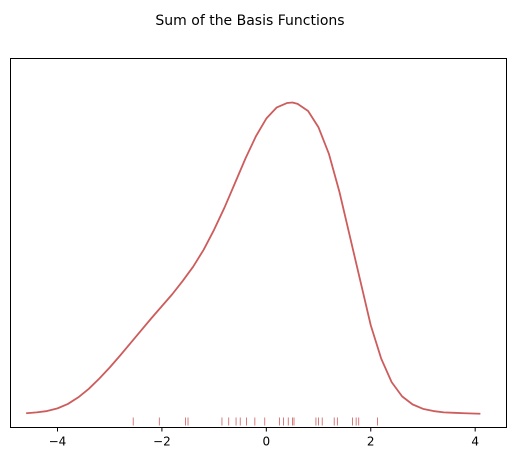 This screenshot has width=515, height=461. I want to click on x-tick-label: −4, so click(58, 442).